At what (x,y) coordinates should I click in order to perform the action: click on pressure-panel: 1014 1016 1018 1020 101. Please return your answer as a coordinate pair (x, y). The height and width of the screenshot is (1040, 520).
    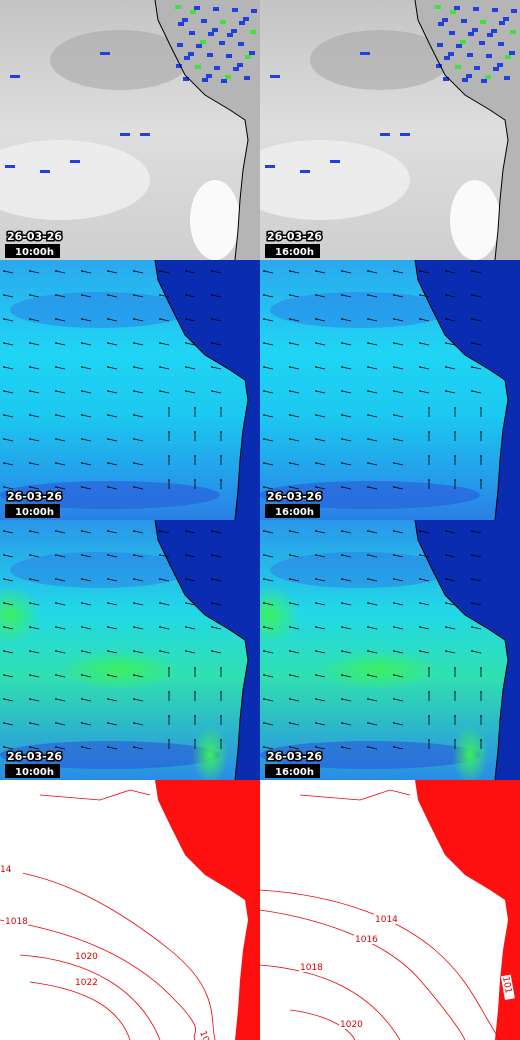
    Looking at the image, I should click on (390, 910).